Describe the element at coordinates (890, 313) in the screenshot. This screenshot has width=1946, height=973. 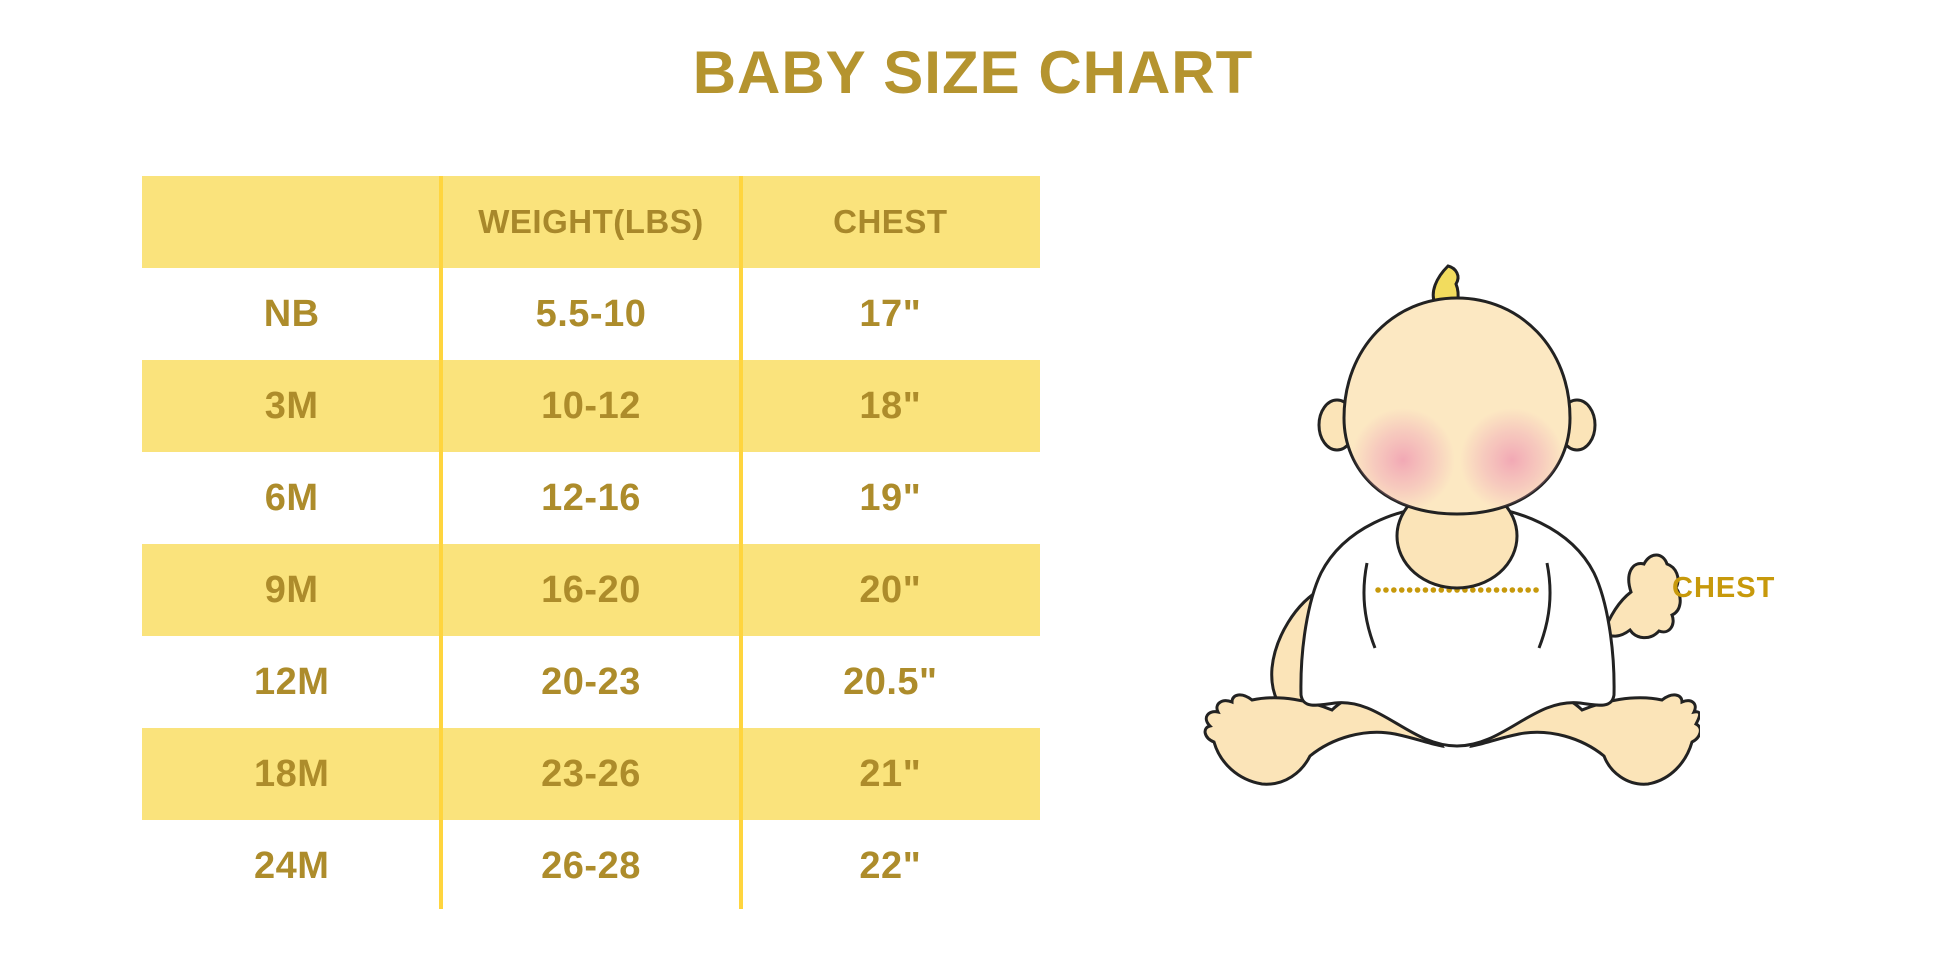
I see `chest-cell: 17"` at that location.